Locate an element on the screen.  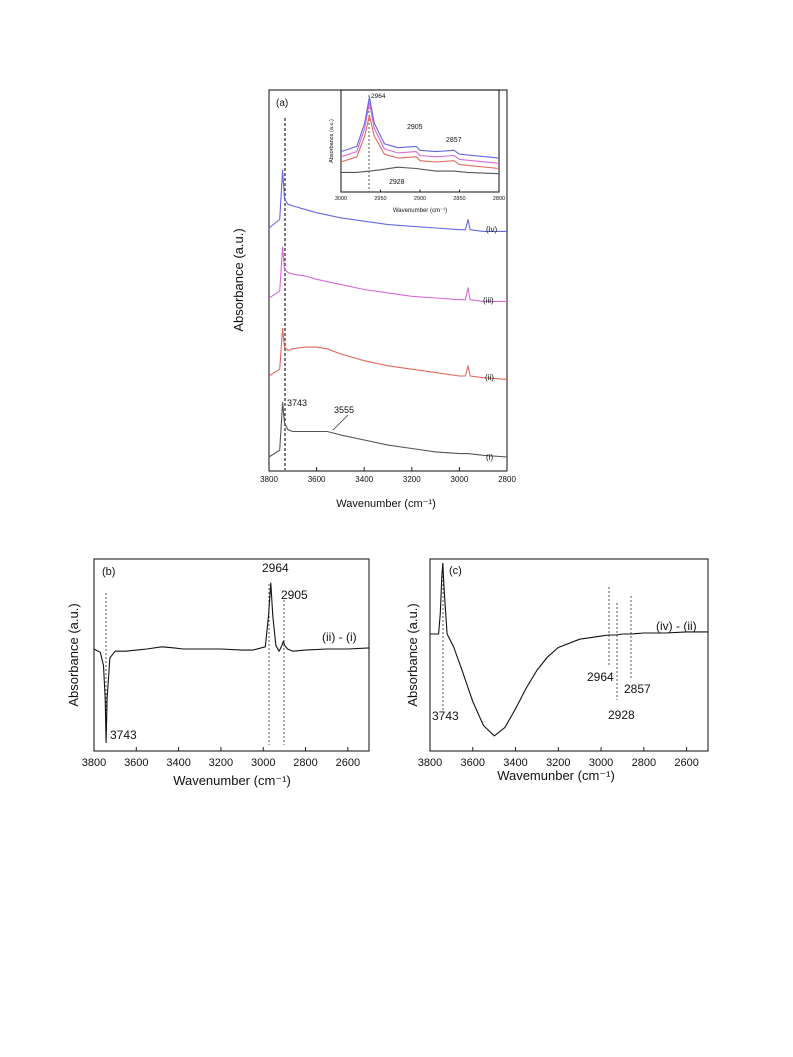
inset-traces is located at coordinates (420, 135).